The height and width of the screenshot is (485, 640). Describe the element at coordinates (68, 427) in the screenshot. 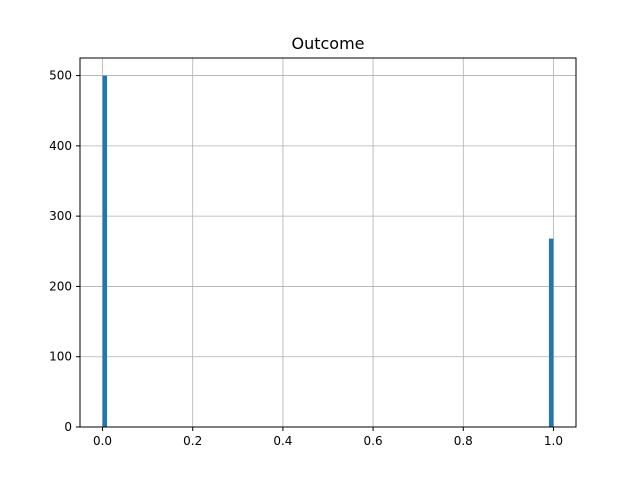

I see `y-tick-label: 0` at that location.